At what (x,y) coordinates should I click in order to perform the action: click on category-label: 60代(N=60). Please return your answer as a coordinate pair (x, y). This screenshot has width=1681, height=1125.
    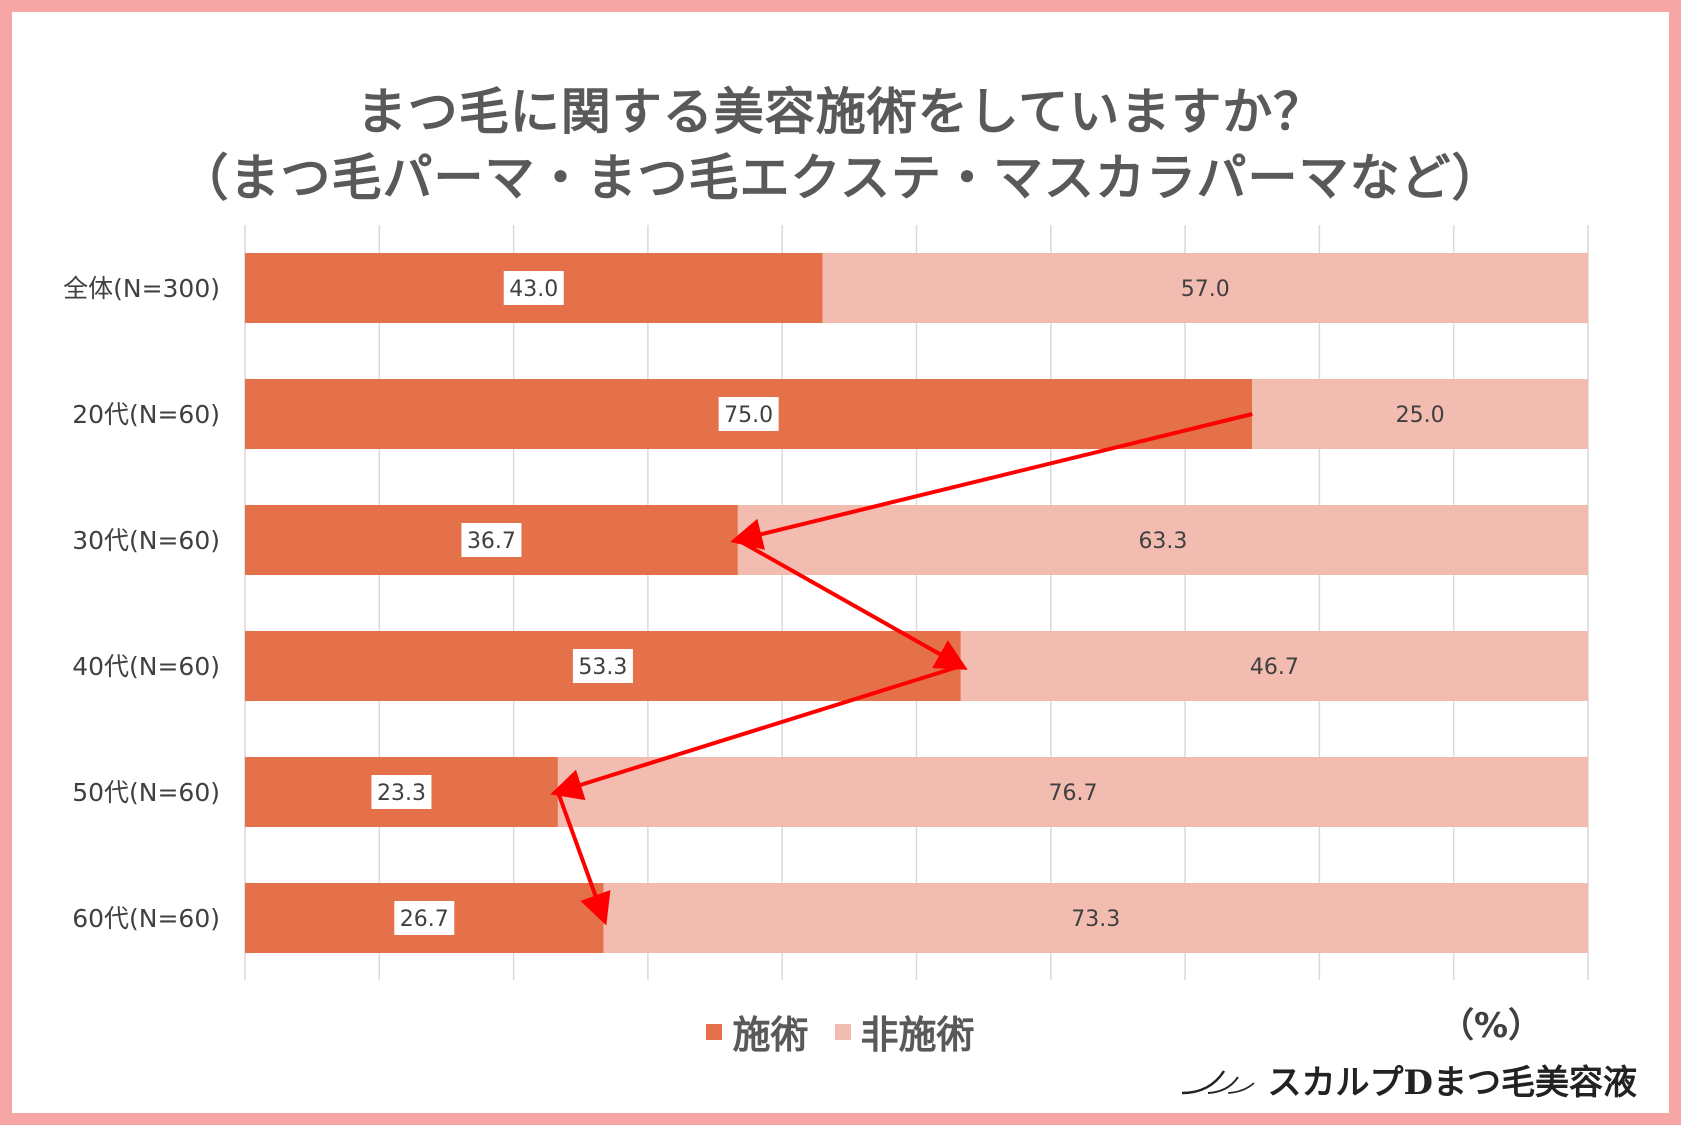
    Looking at the image, I should click on (146, 918).